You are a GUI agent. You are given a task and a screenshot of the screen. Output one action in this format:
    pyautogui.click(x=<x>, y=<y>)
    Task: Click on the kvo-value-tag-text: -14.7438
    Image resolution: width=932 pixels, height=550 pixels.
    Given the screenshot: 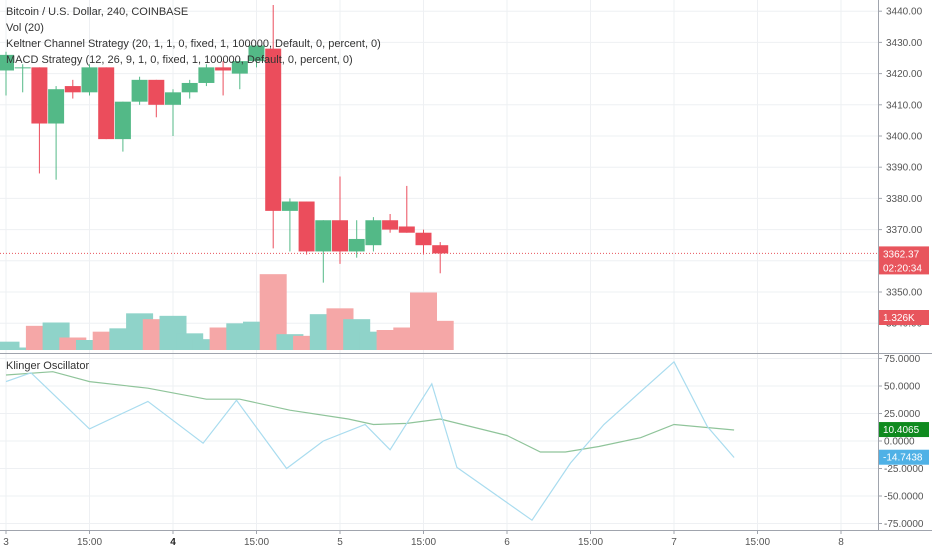 What is the action you would take?
    pyautogui.click(x=903, y=458)
    